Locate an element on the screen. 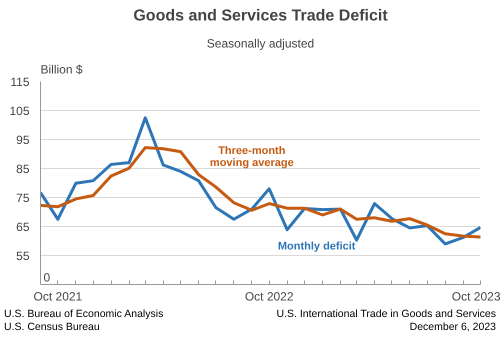 This screenshot has height=340, width=500. y-axis-title: Billion $ is located at coordinates (61, 69).